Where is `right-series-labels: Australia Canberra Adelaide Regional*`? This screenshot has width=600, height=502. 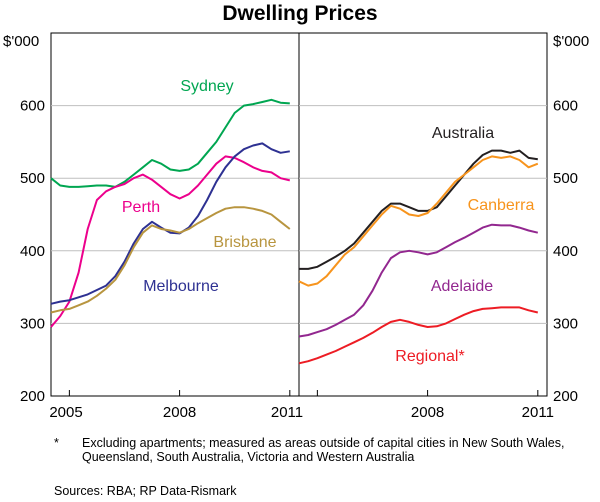
right-series-labels: Australia Canberra Adelaide Regional* is located at coordinates (464, 245).